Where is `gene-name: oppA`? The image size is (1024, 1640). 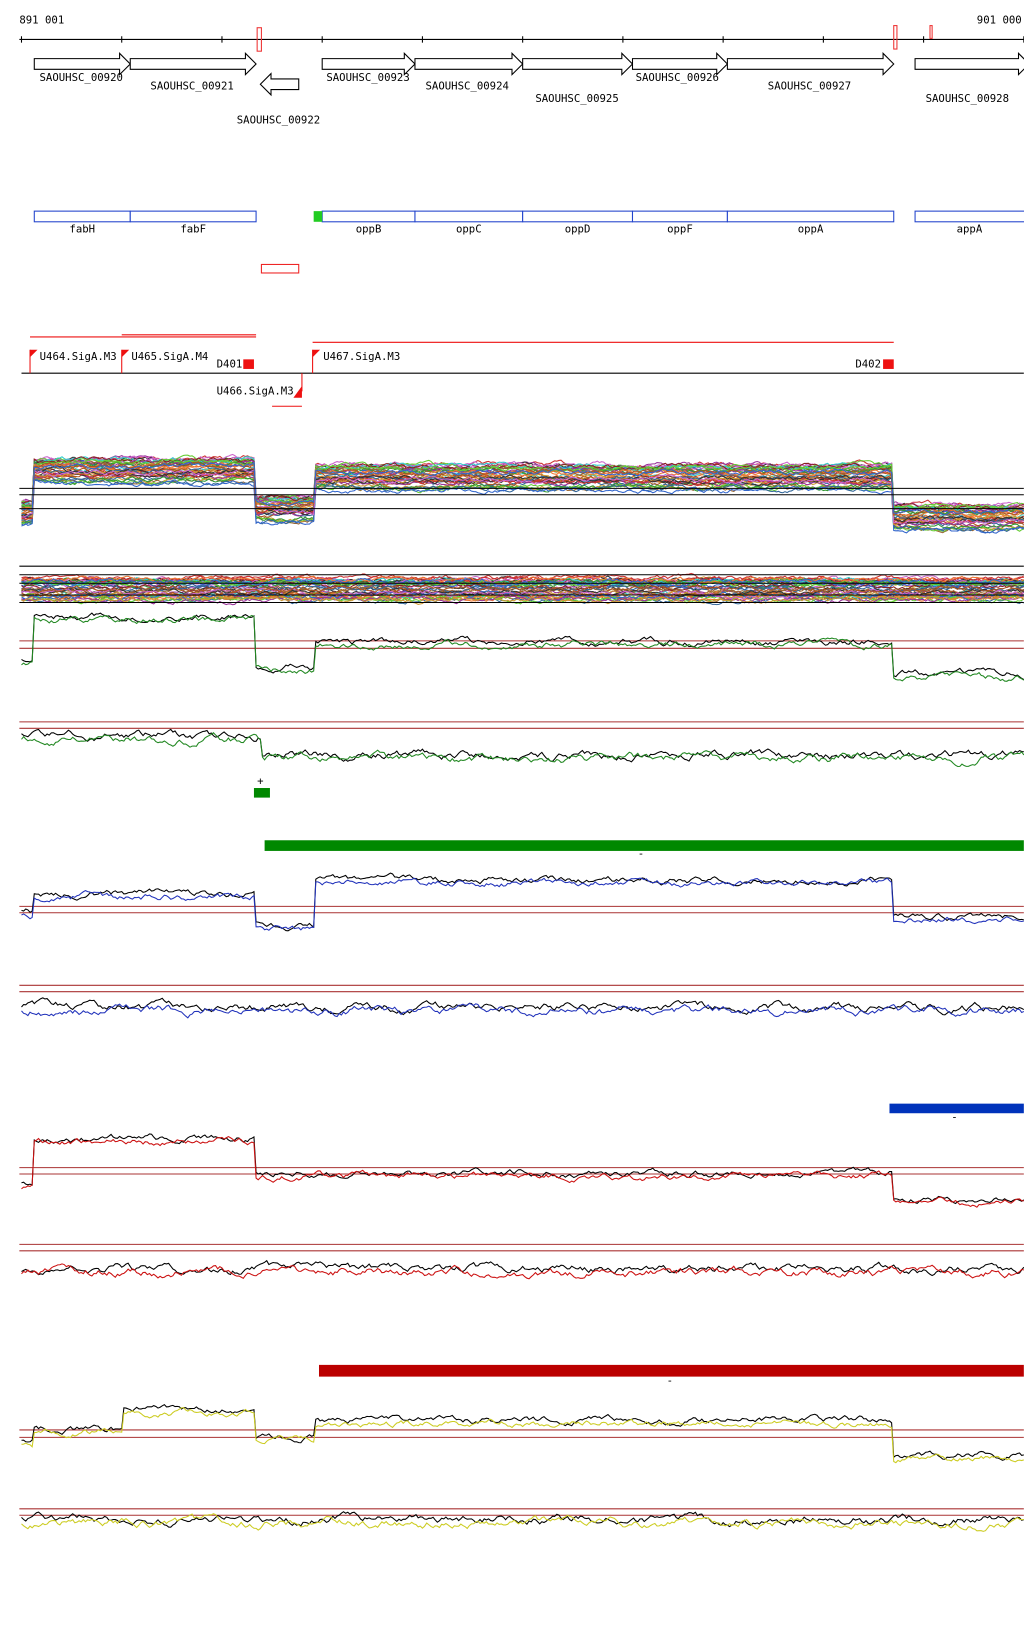
gene-name: oppA is located at coordinates (811, 228).